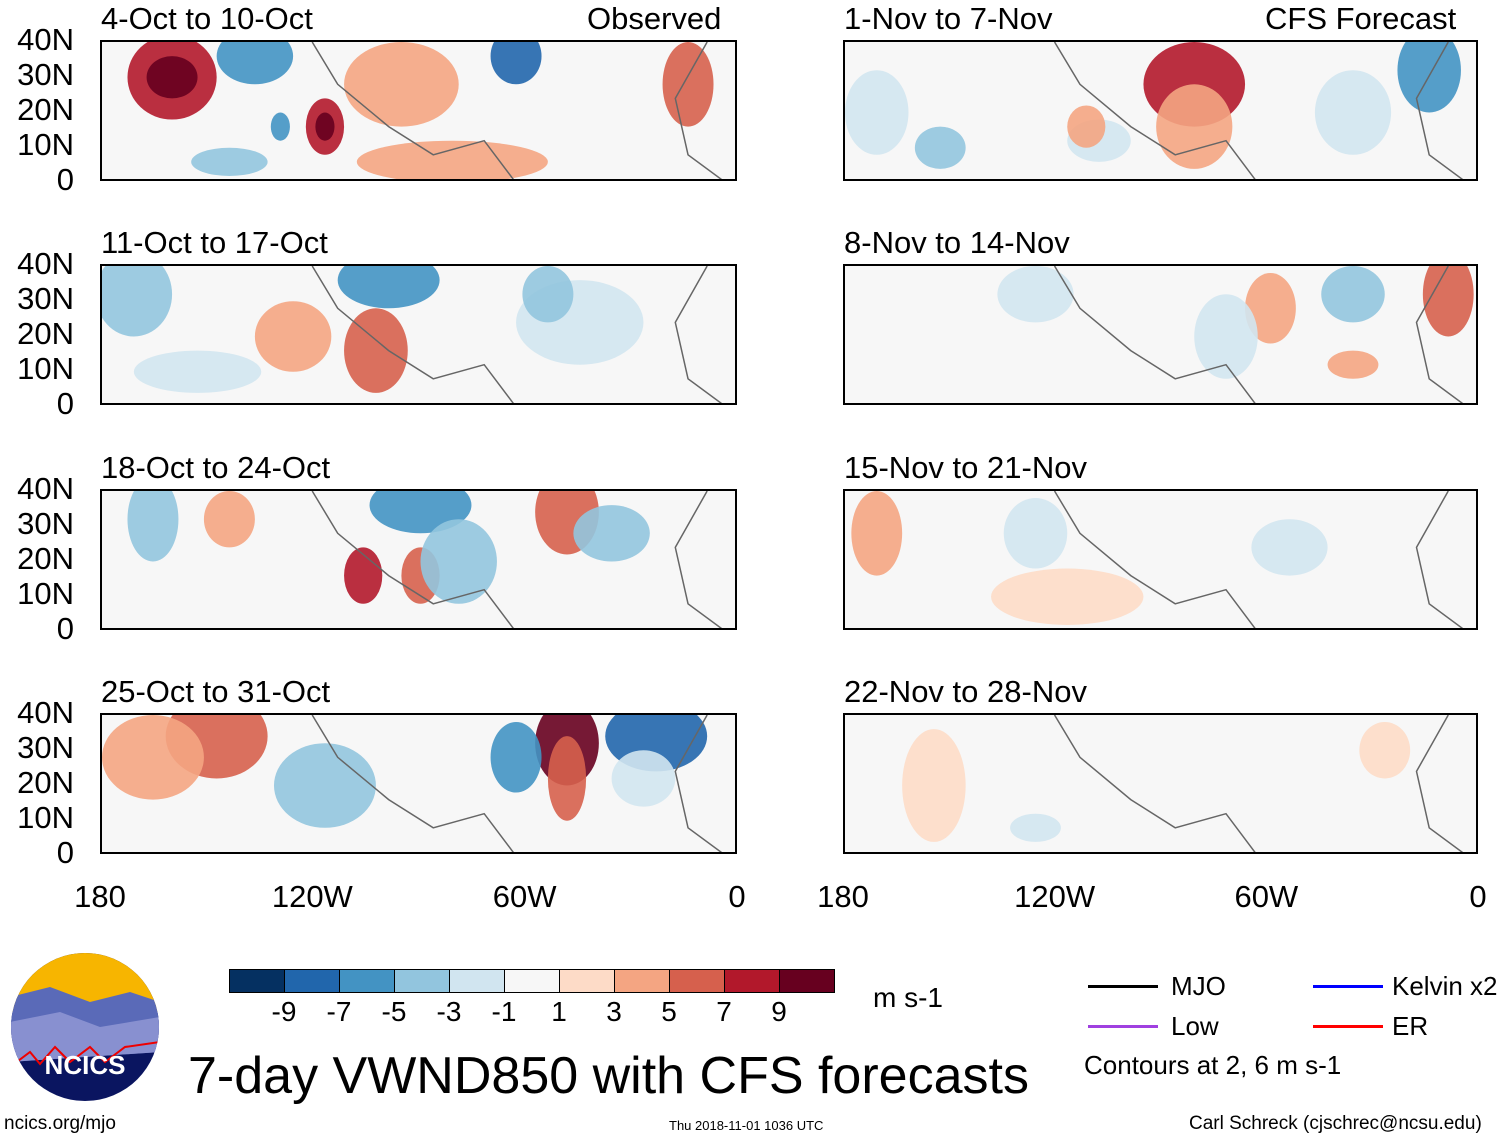  Describe the element at coordinates (965, 467) in the screenshot. I see `panel-title: 15-Nov to 21-Nov` at that location.